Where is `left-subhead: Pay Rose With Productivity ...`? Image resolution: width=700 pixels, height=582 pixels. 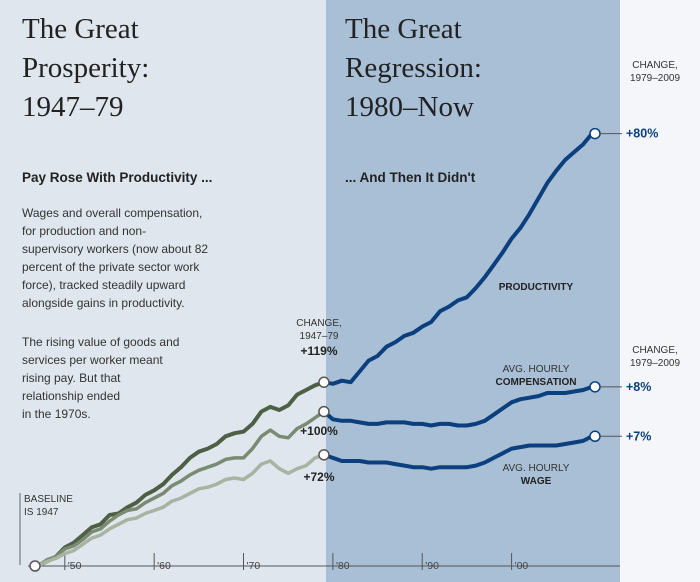 left-subhead: Pay Rose With Productivity ... is located at coordinates (117, 177).